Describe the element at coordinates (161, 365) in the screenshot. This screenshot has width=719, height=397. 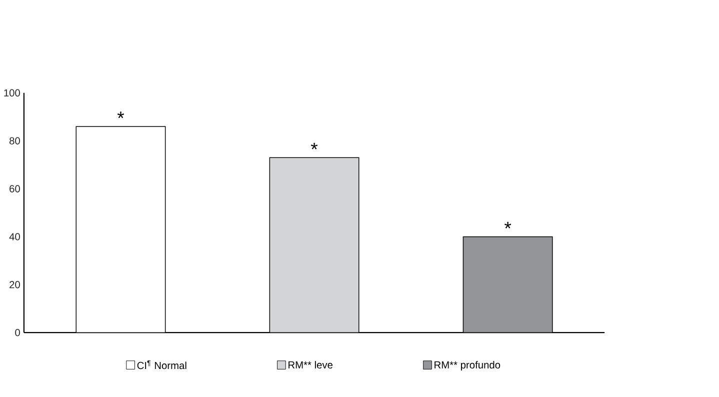
I see `legend-label: CI$^{¶}$ Normal` at that location.